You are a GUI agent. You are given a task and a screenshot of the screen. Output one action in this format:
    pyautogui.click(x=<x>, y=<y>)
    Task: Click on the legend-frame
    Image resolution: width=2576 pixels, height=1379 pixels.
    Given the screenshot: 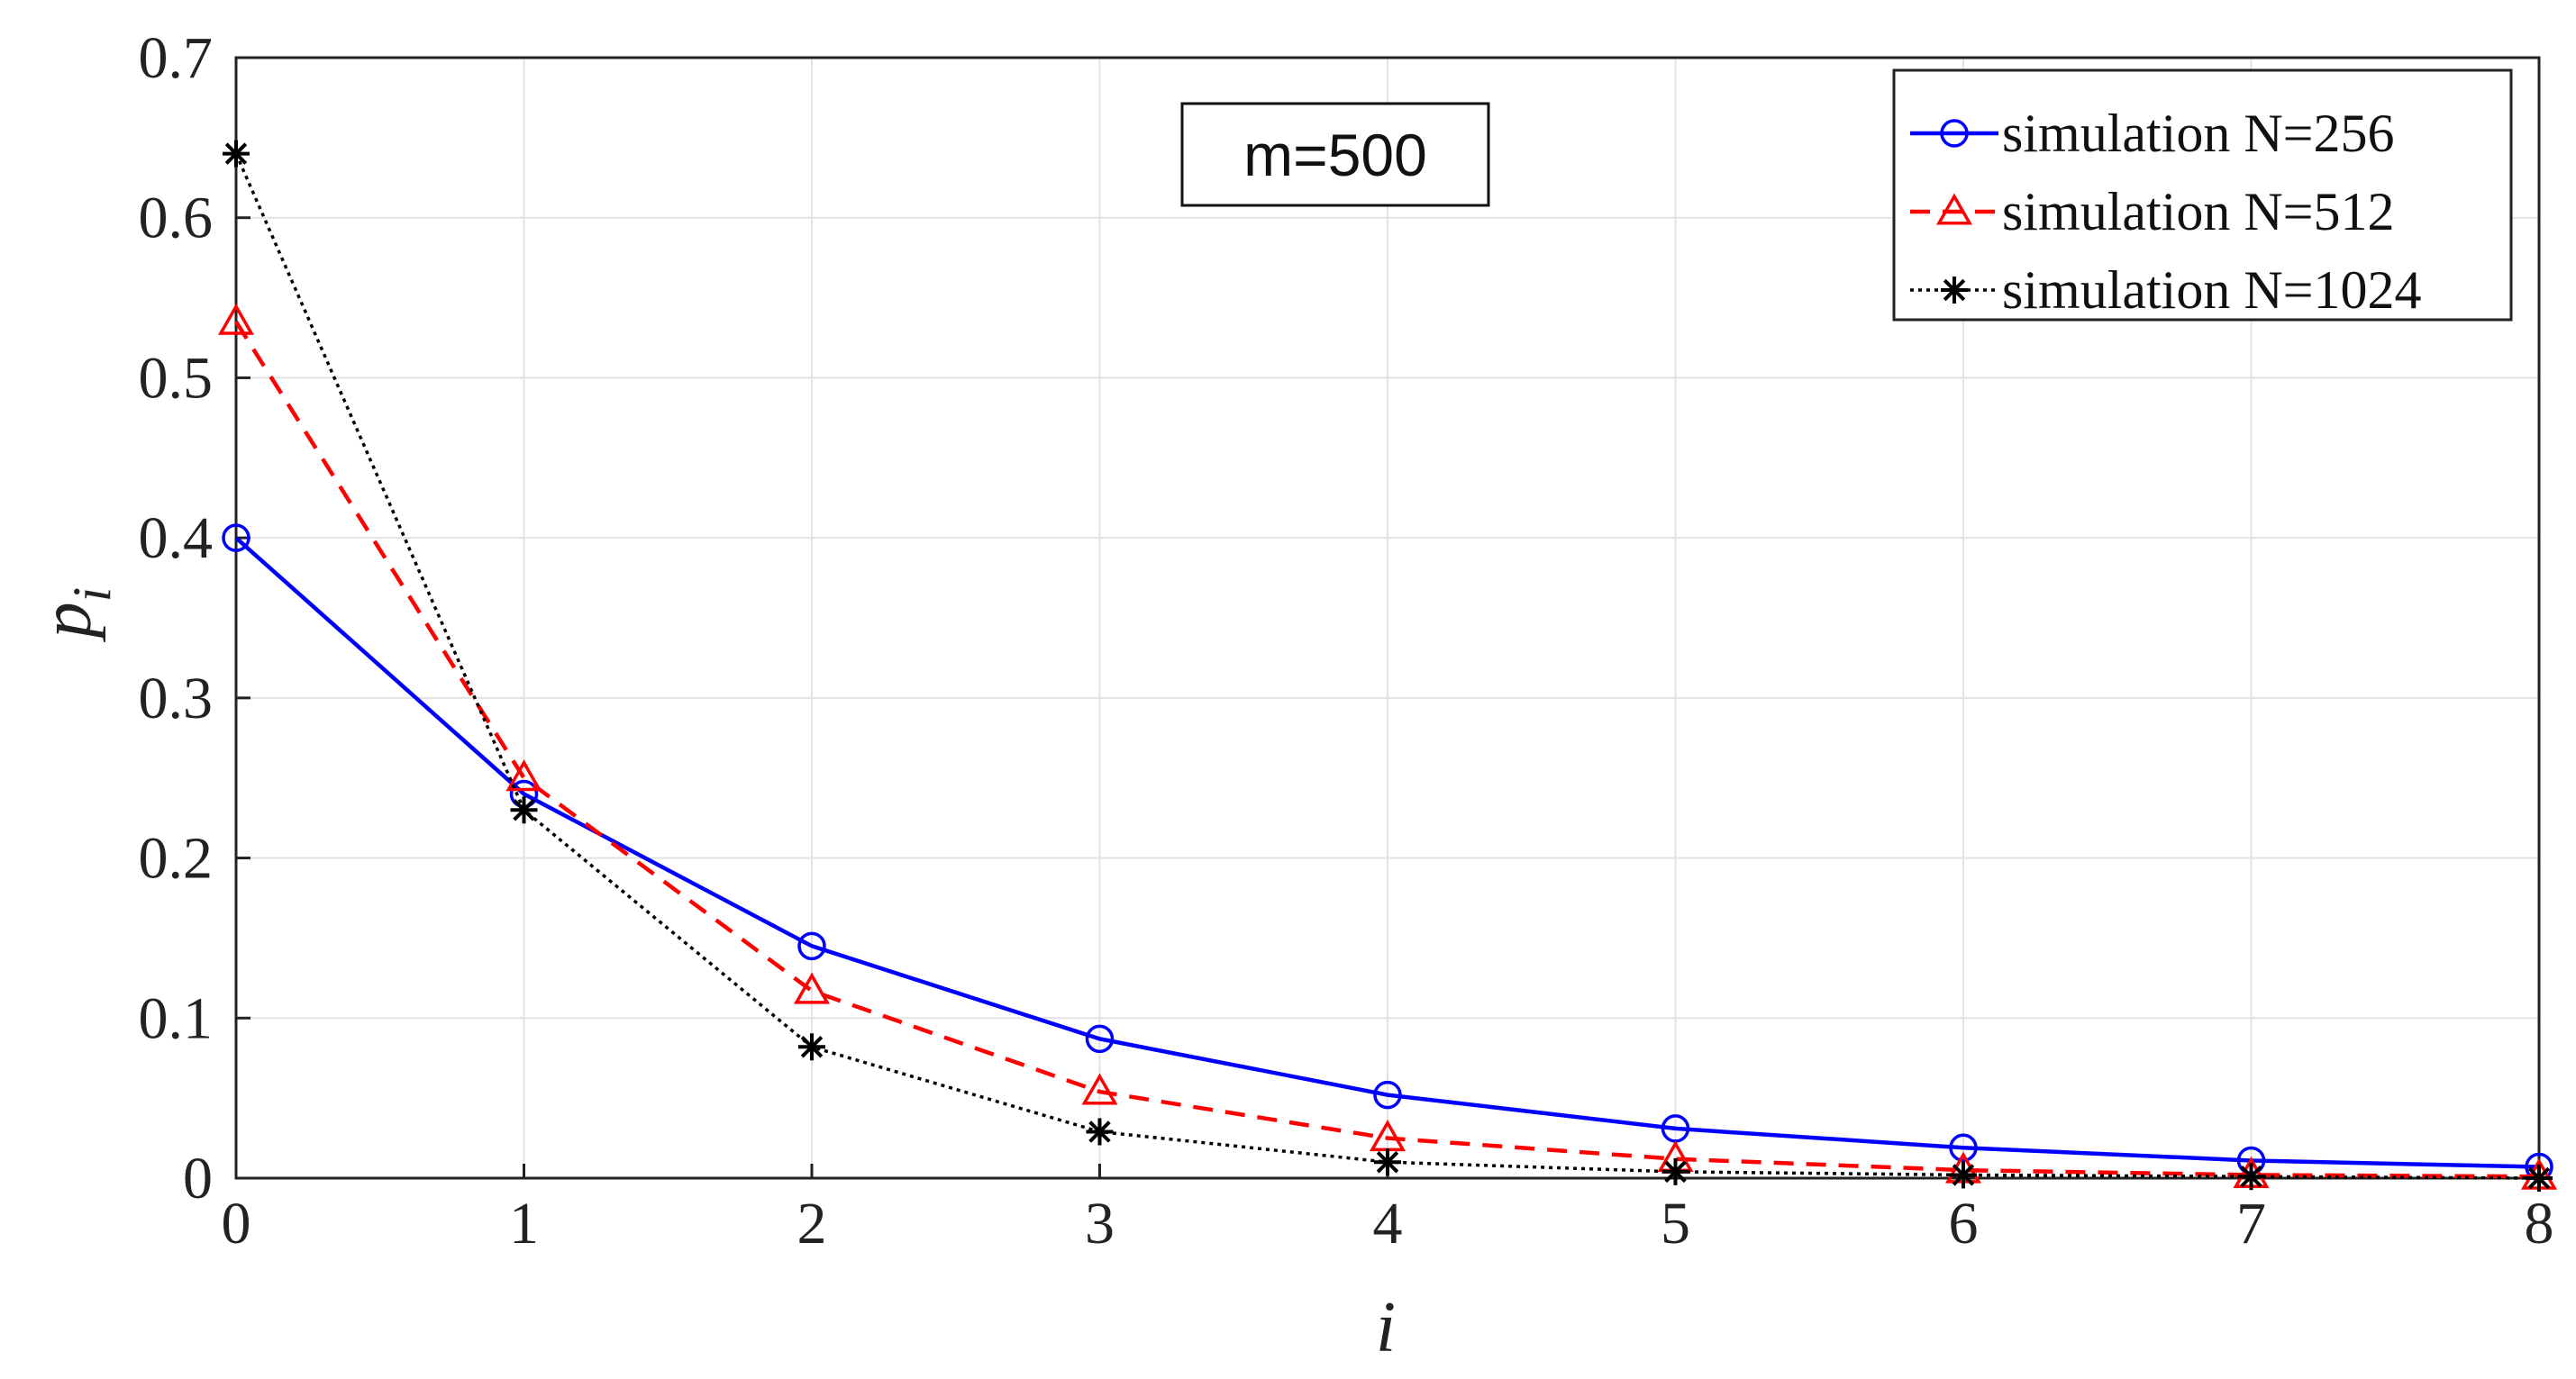 What is the action you would take?
    pyautogui.click(x=2202, y=195)
    